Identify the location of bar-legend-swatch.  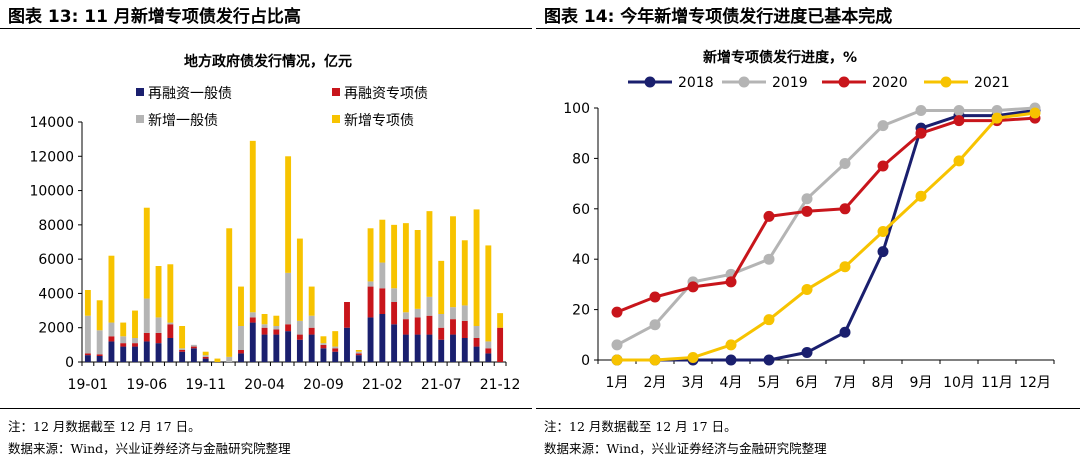
(140, 92).